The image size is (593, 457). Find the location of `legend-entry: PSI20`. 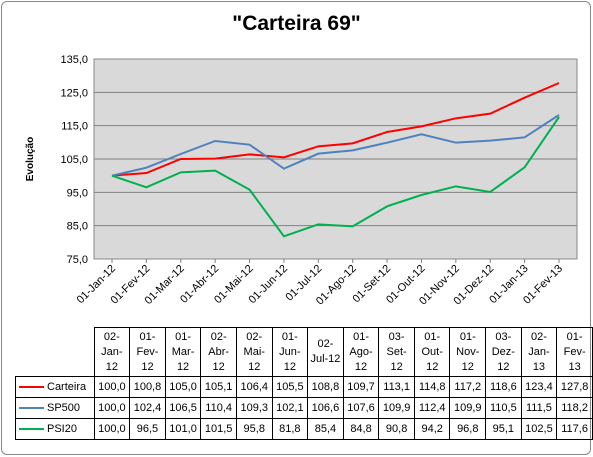

legend-entry: PSI20 is located at coordinates (55, 429).